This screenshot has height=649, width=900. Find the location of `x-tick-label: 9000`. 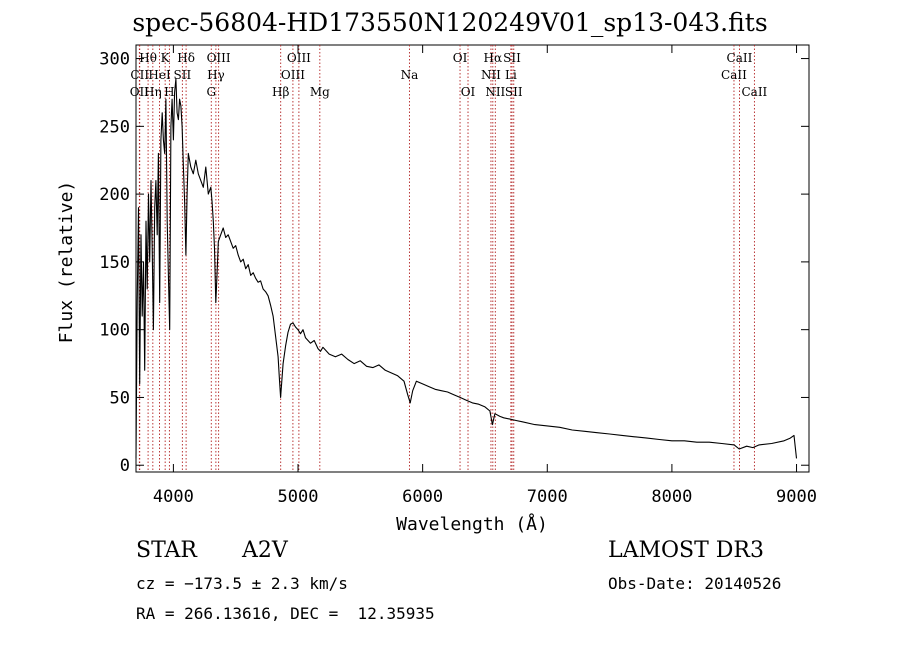

x-tick-label: 9000 is located at coordinates (796, 497).